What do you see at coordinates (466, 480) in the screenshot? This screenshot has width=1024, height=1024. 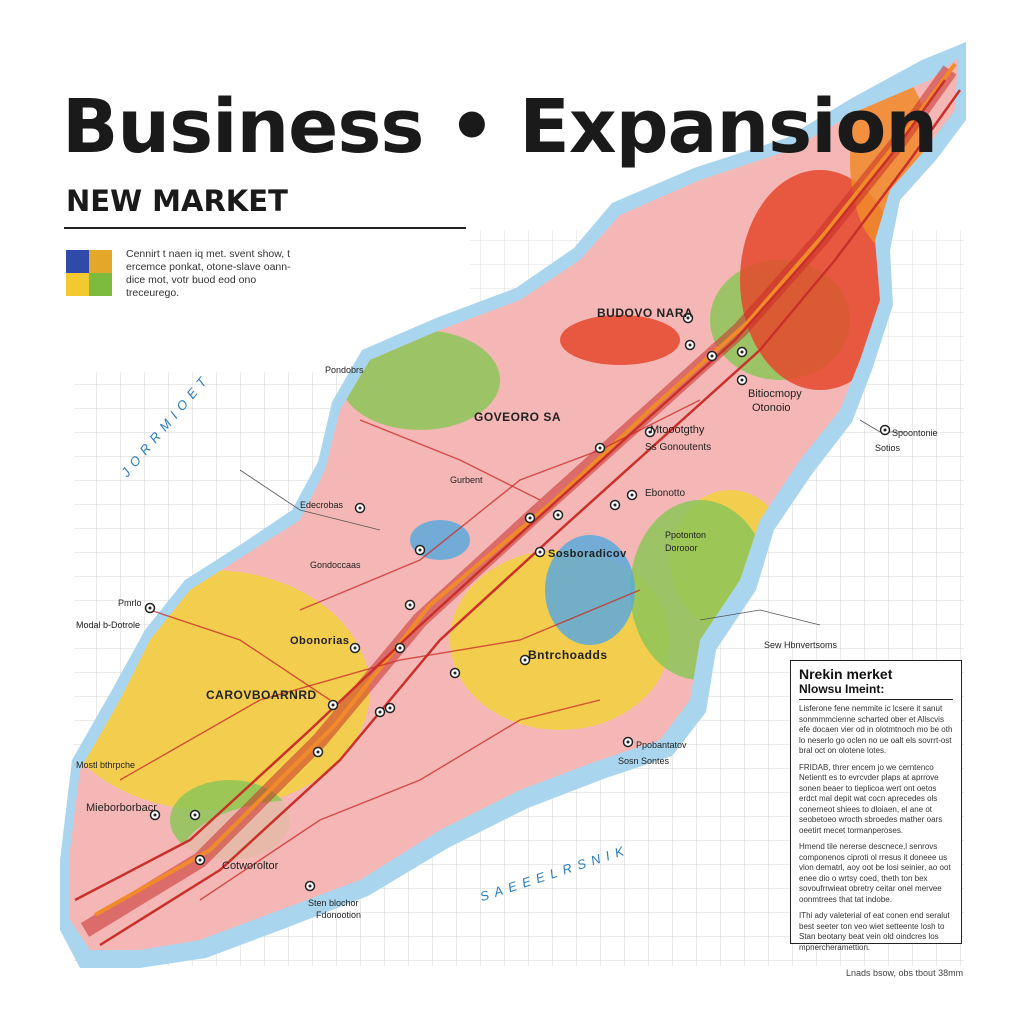 I see `place-label: Gurbent` at bounding box center [466, 480].